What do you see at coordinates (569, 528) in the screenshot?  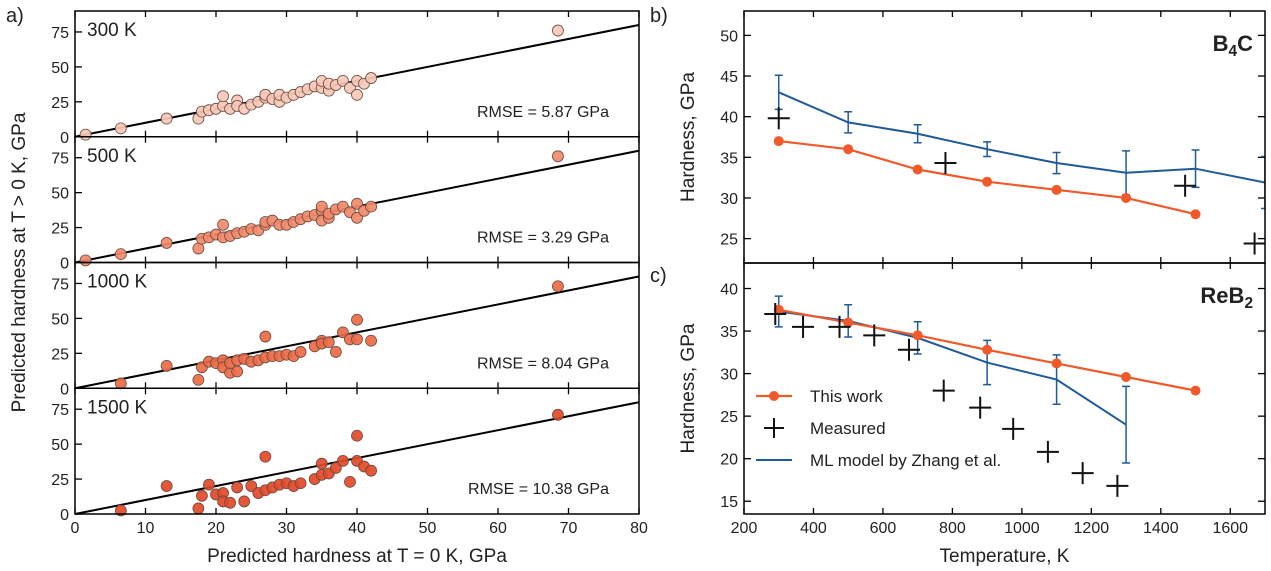 I see `x-tick-label: 70` at bounding box center [569, 528].